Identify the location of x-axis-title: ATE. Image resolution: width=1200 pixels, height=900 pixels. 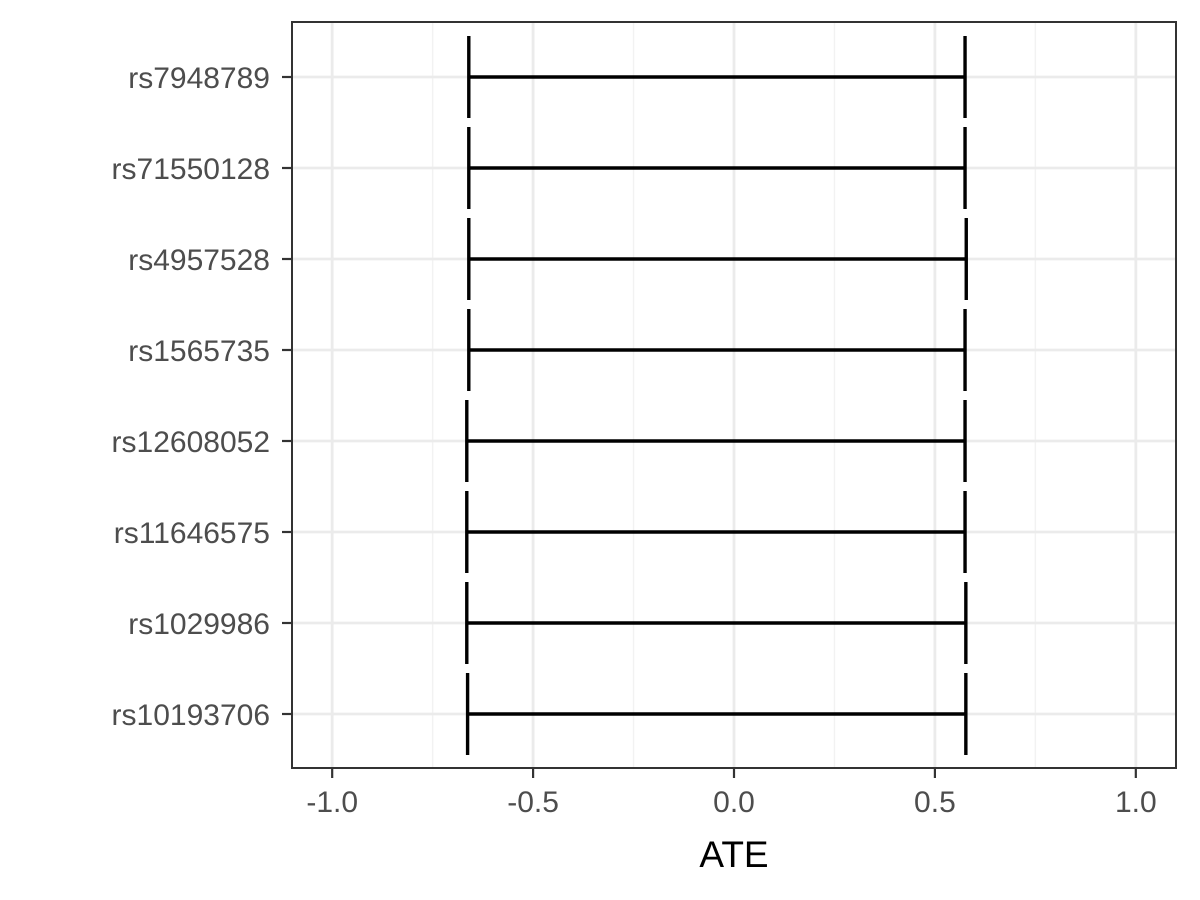
(733, 854).